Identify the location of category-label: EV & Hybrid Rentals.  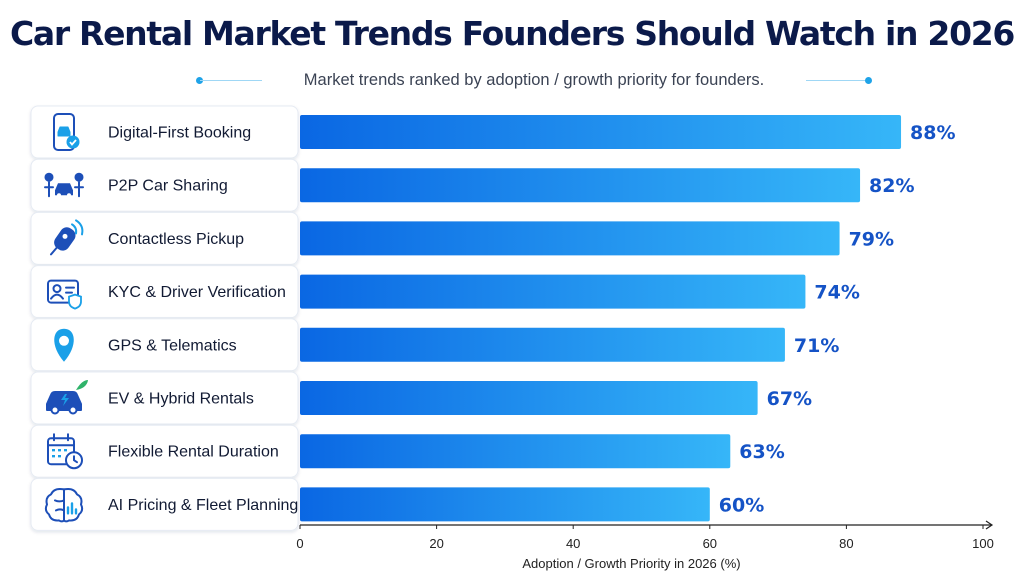
(181, 399).